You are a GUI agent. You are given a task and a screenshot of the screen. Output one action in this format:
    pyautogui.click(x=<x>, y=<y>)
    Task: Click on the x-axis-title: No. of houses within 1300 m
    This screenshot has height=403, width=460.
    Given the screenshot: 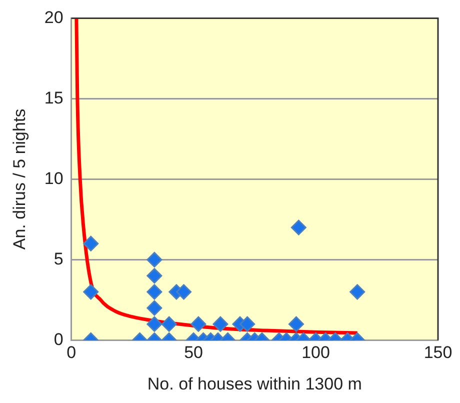 What is the action you would take?
    pyautogui.click(x=254, y=384)
    